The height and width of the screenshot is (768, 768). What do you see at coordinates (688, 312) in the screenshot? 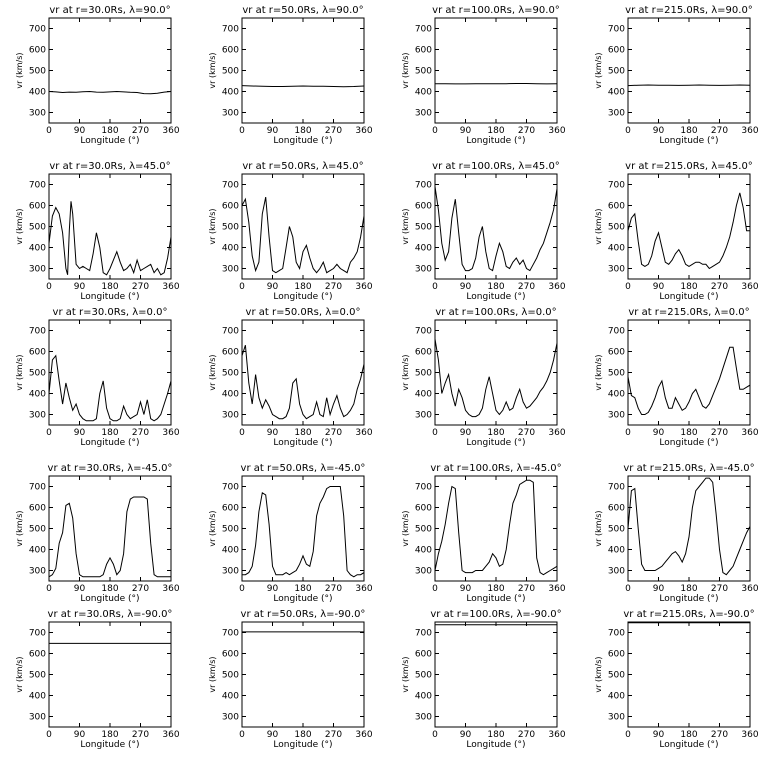
I see `panel-title: vr at r=215.0Rs, λ=0.0°` at bounding box center [688, 312].